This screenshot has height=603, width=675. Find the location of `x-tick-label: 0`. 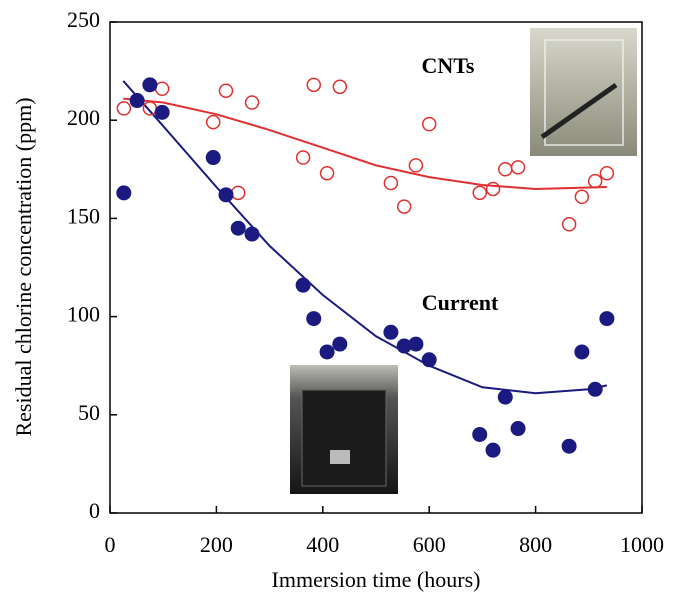

x-tick-label: 0 is located at coordinates (110, 544).